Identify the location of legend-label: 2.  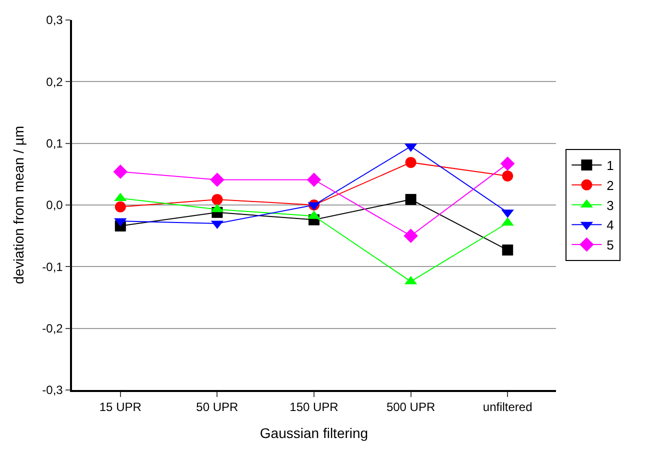
(610, 185).